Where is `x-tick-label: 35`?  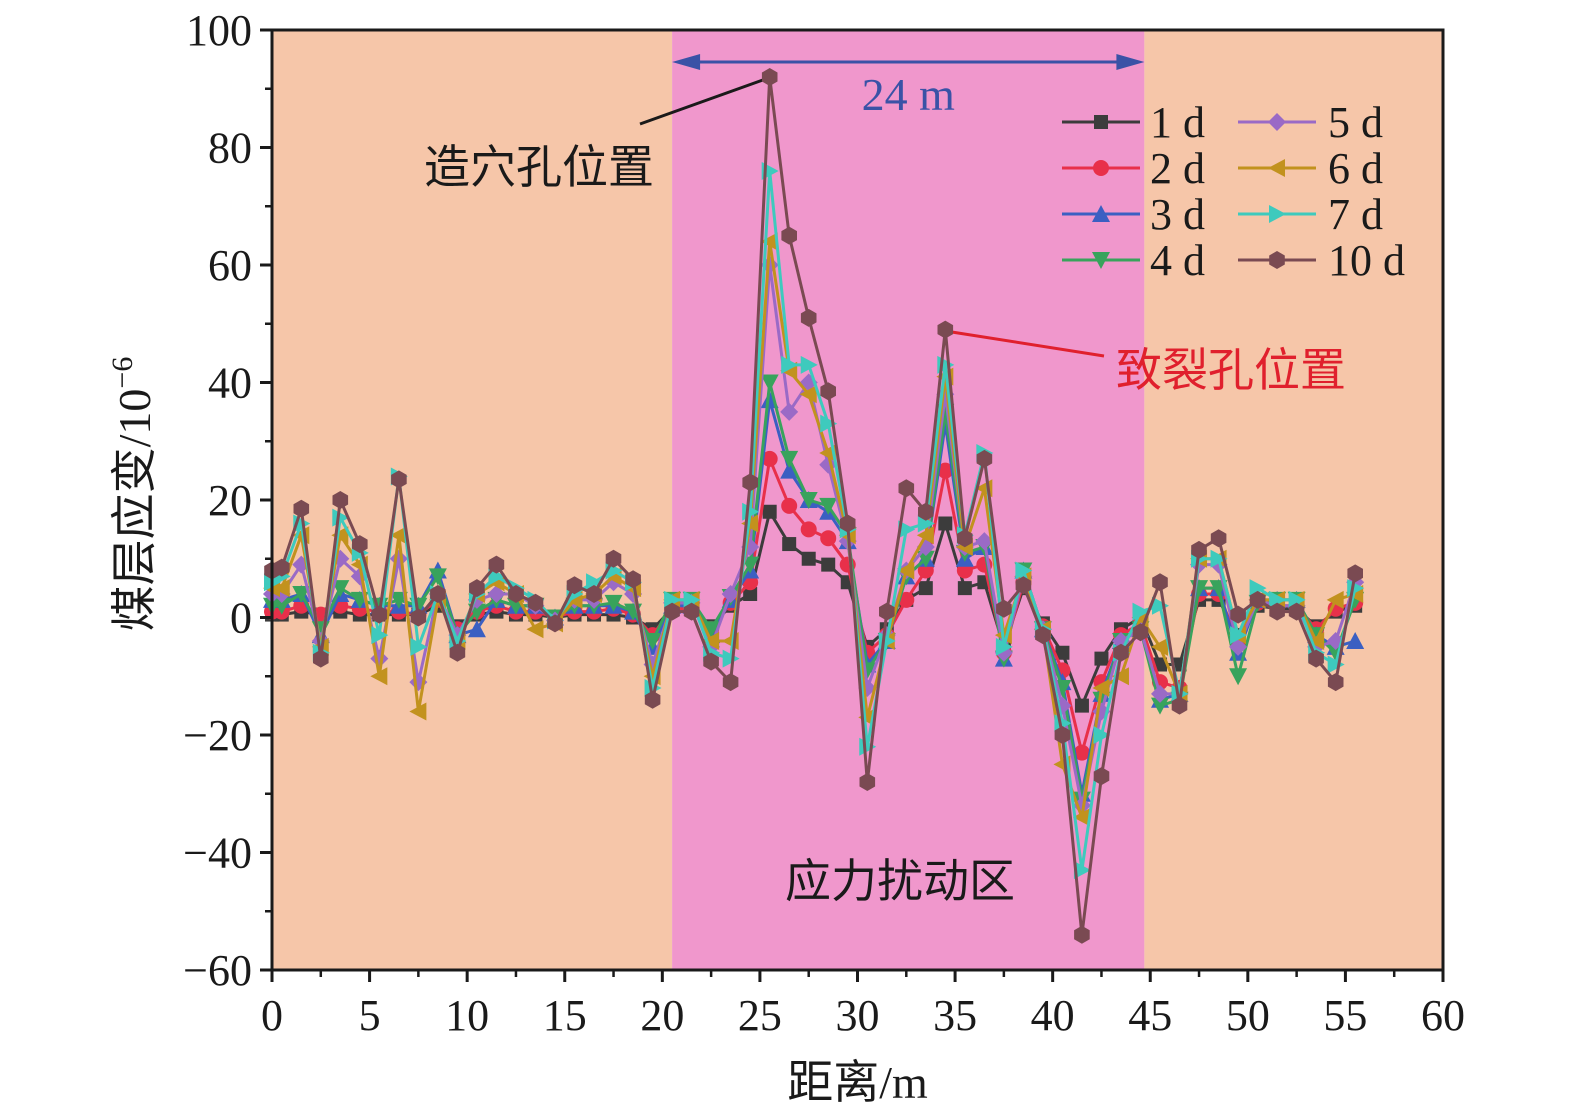 x-tick-label: 35 is located at coordinates (955, 1015).